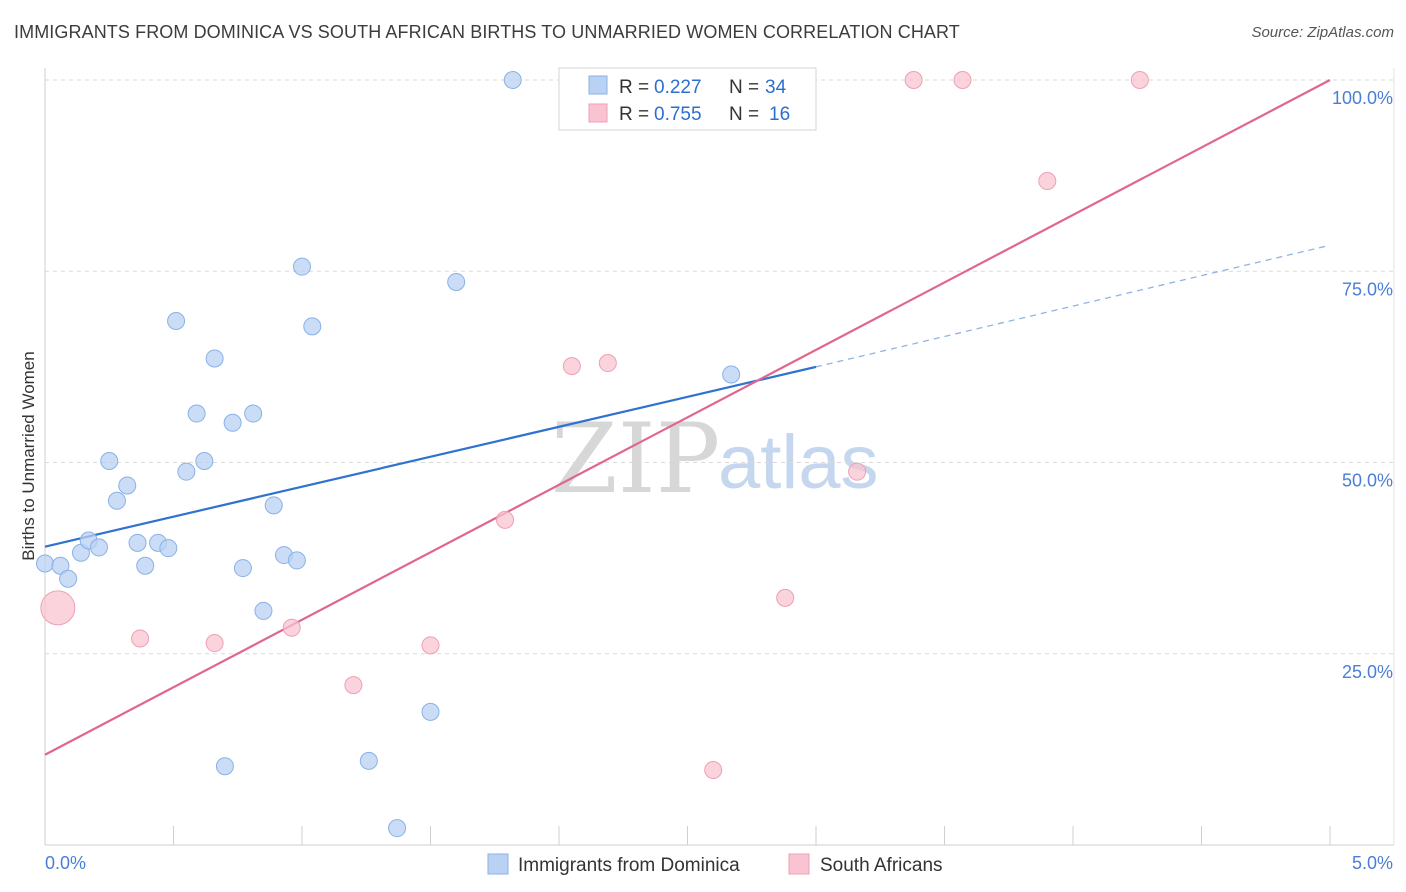  What do you see at coordinates (598, 85) in the screenshot?
I see `legend-swatch-blue` at bounding box center [598, 85].